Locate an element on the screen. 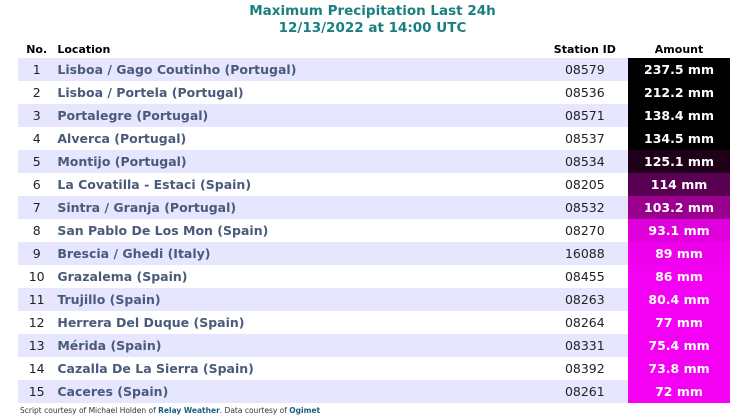 This screenshot has height=420, width=745. table-row: 9 Brescia / Ghedi (Italy) 16088 89 mm is located at coordinates (374, 253).